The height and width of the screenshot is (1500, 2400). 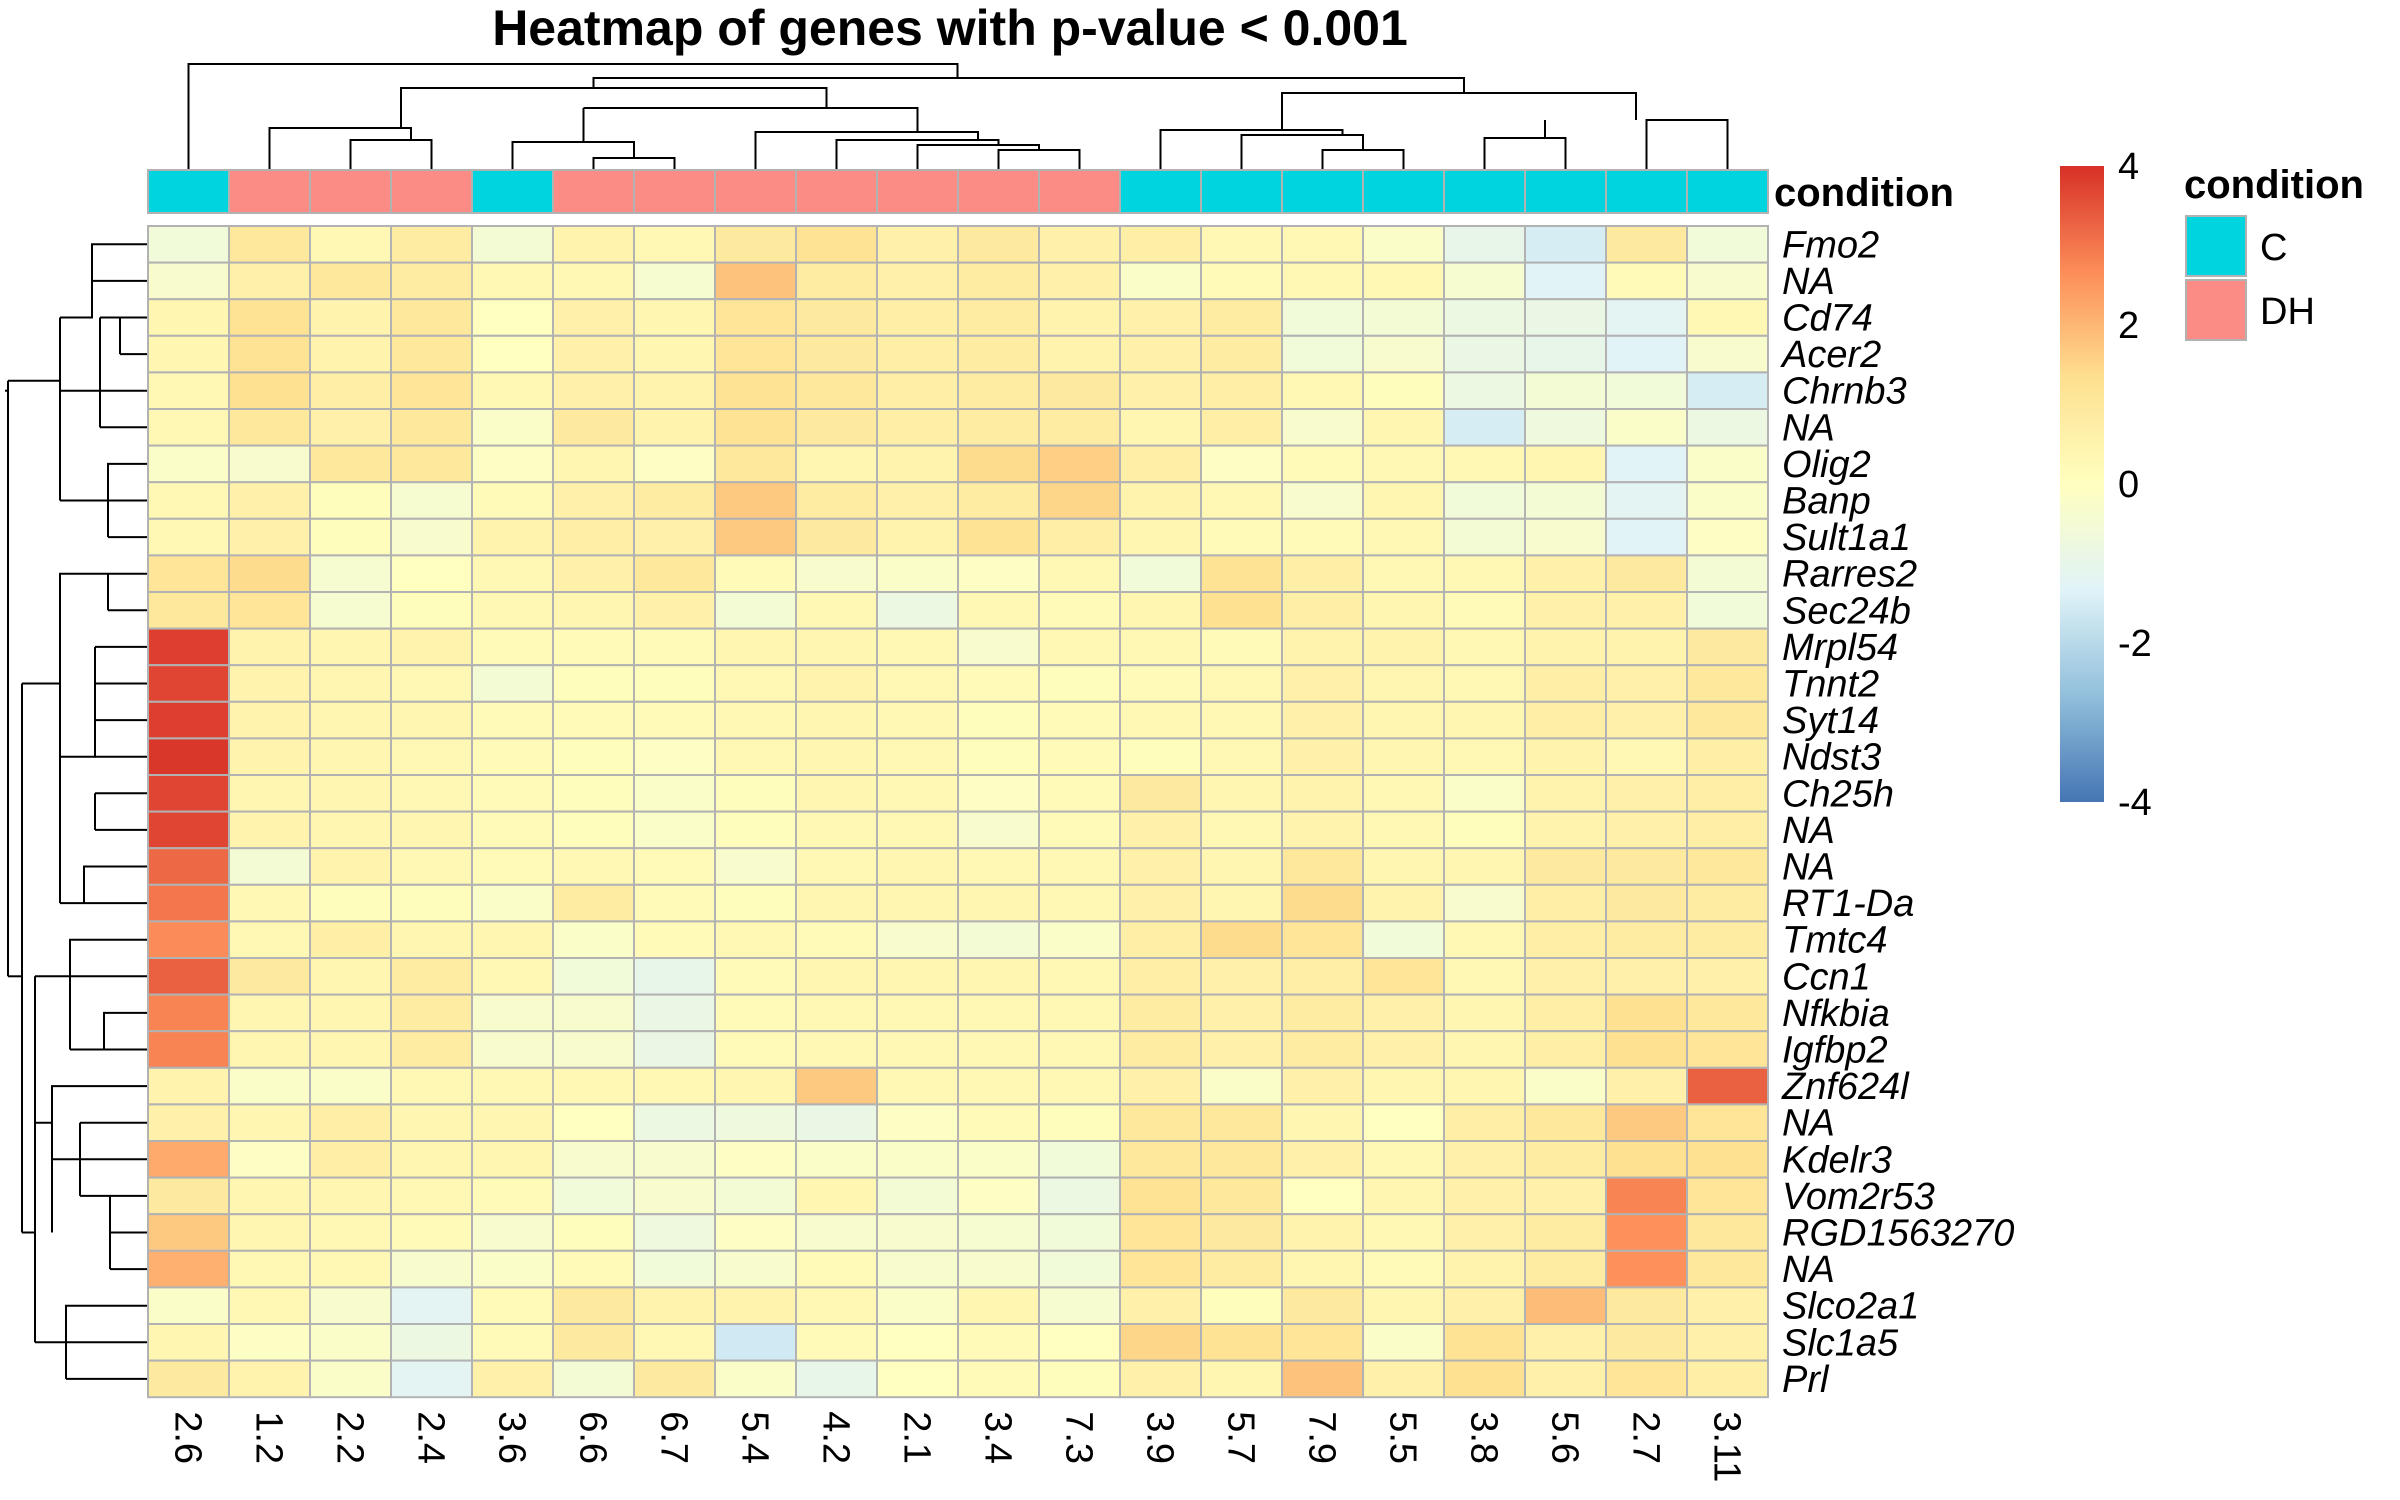 What do you see at coordinates (674, 1437) in the screenshot?
I see `sample-label: 6.7` at bounding box center [674, 1437].